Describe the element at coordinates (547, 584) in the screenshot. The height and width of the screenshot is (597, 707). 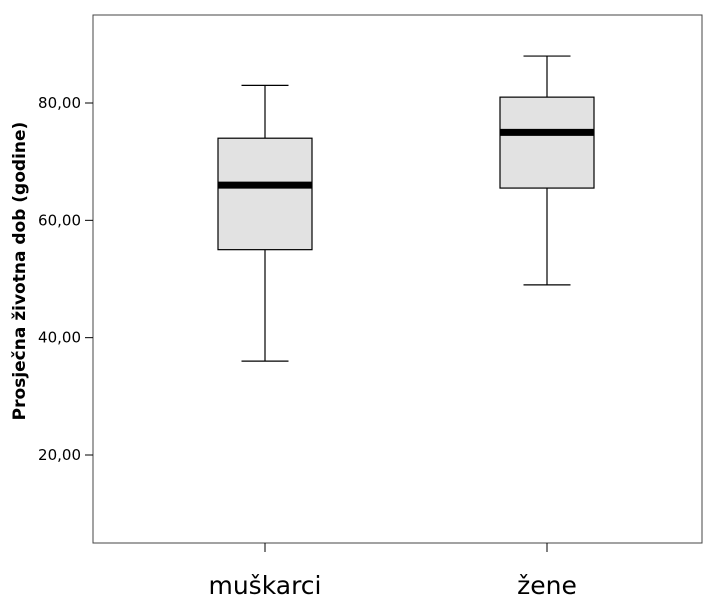
I see `x-tick-label: žene` at that location.